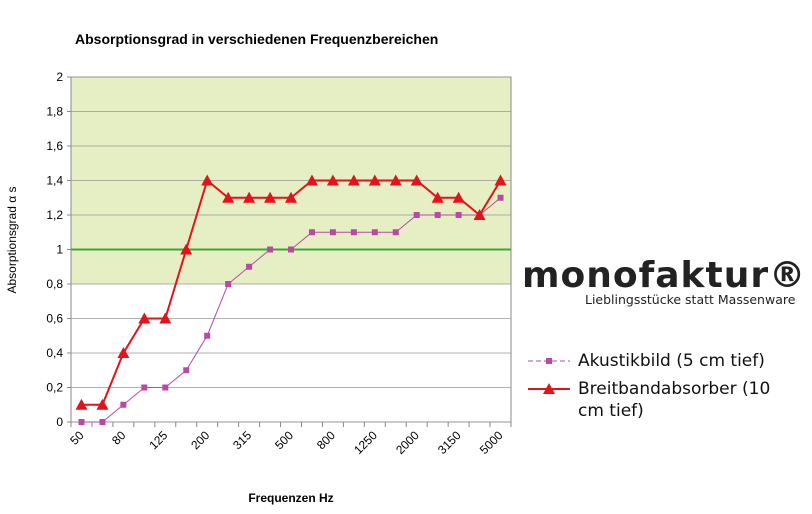  I want to click on x-tick-label: 50, so click(77, 438).